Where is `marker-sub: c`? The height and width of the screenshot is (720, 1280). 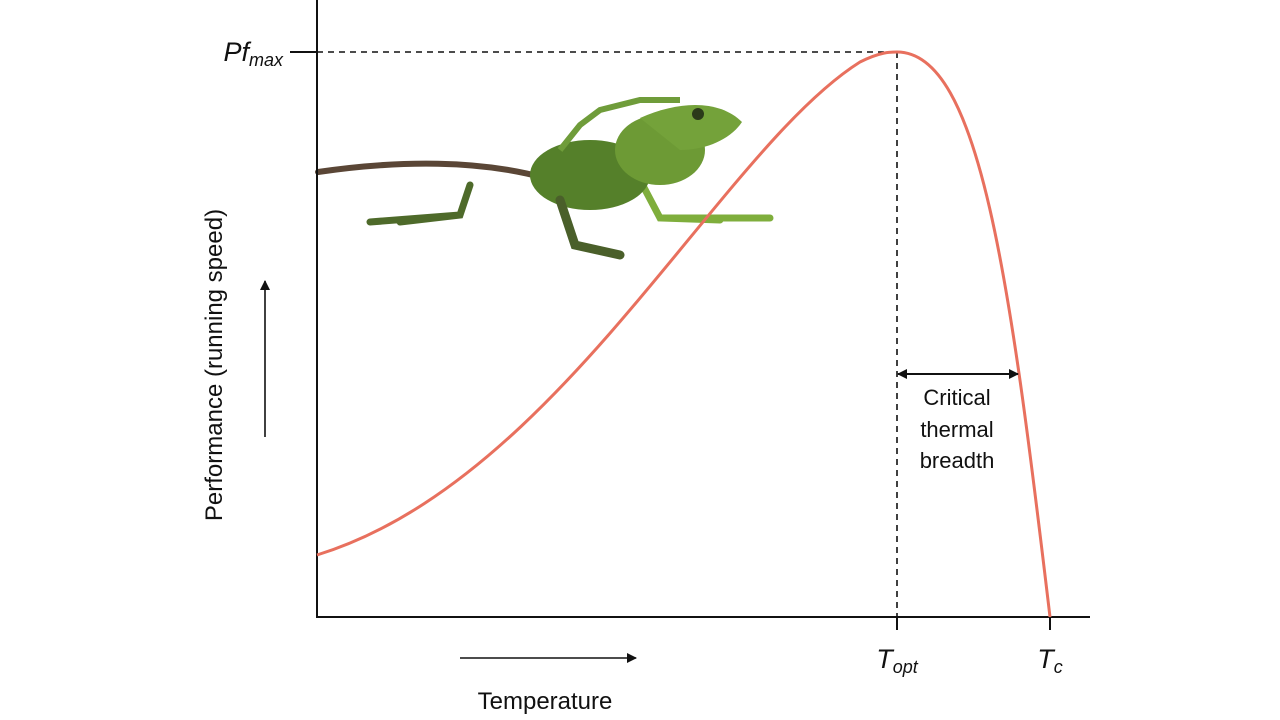
marker-sub: c is located at coordinates (1058, 667).